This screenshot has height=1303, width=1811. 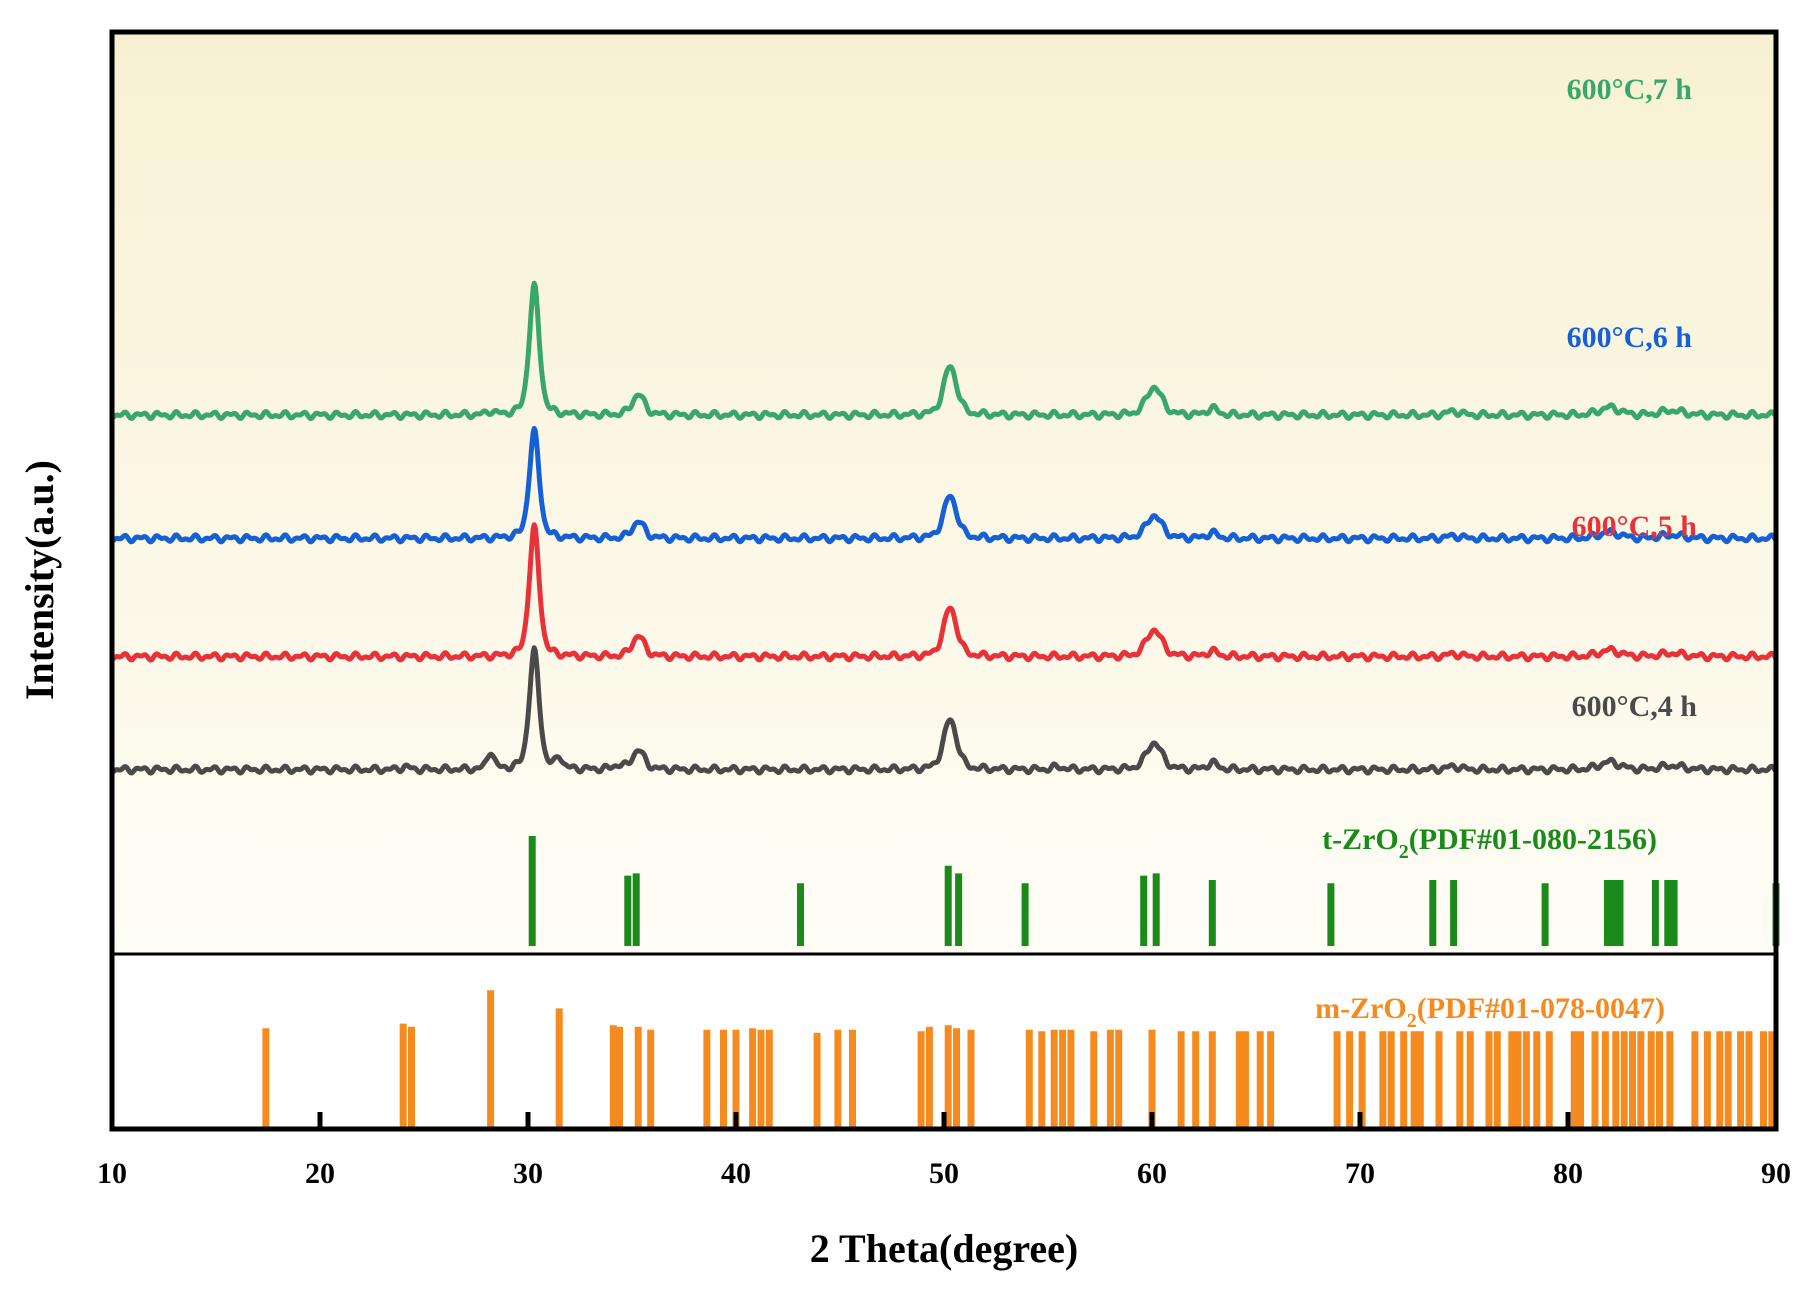 I want to click on x-axis-ticks: 10 20 30 40 50 60 70 80 90, so click(x=944, y=1151).